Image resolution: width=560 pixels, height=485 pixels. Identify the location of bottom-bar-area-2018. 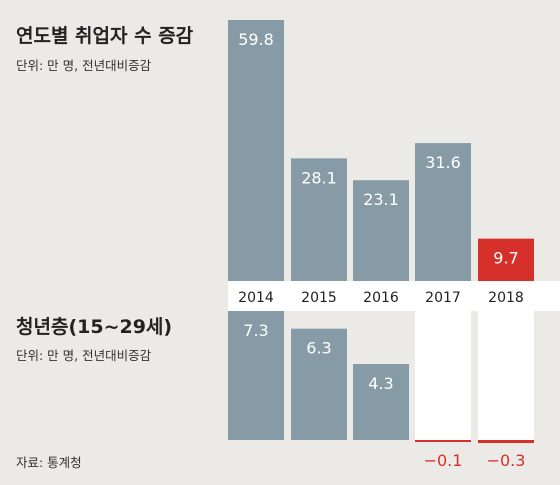
(506, 375).